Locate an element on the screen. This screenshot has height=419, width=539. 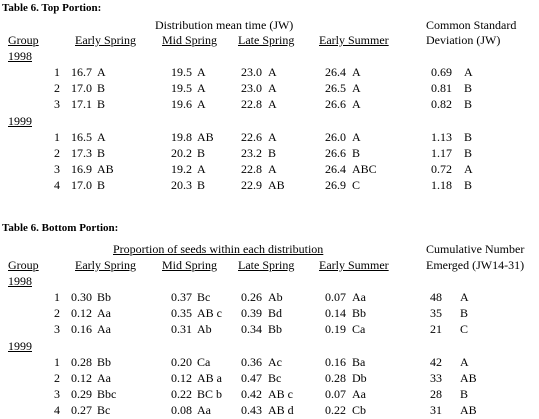
cell-value: 0.47 is located at coordinates (251, 378).